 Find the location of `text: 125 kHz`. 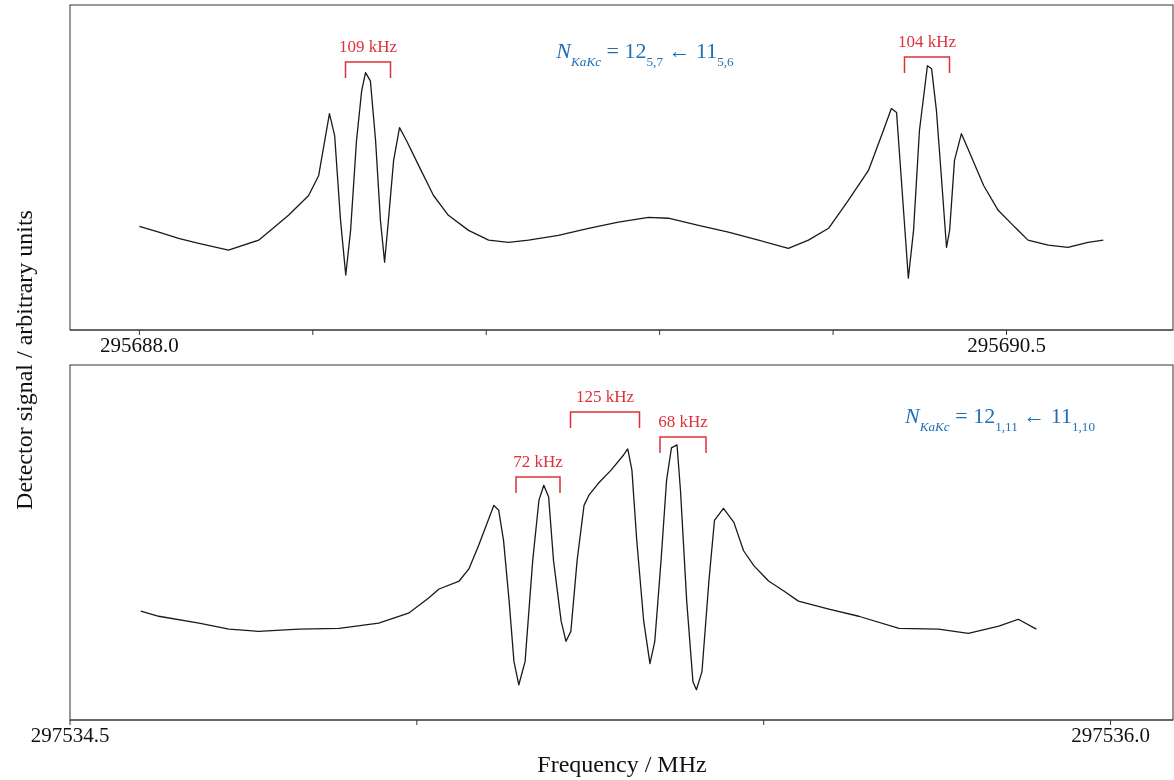

text: 125 kHz is located at coordinates (605, 396).